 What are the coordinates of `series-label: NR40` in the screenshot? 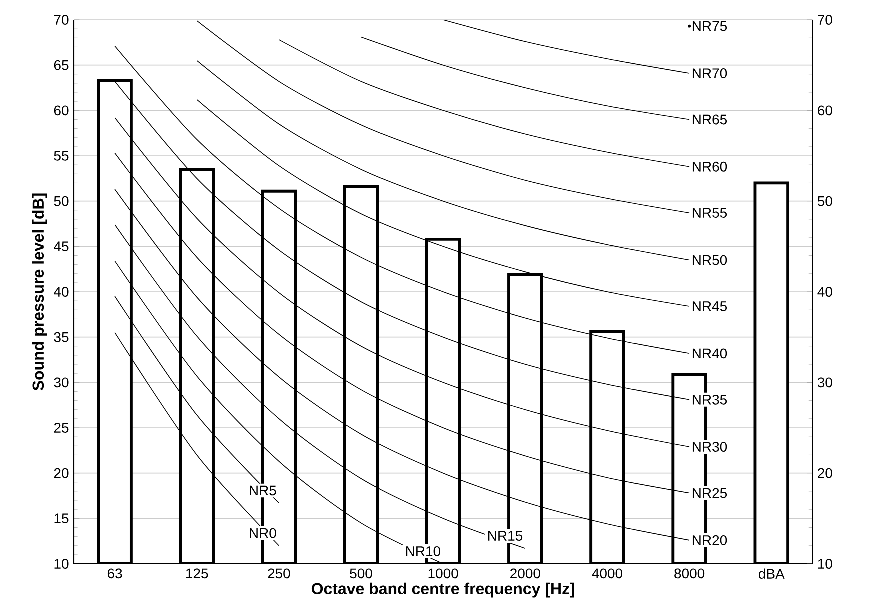 It's located at (710, 353).